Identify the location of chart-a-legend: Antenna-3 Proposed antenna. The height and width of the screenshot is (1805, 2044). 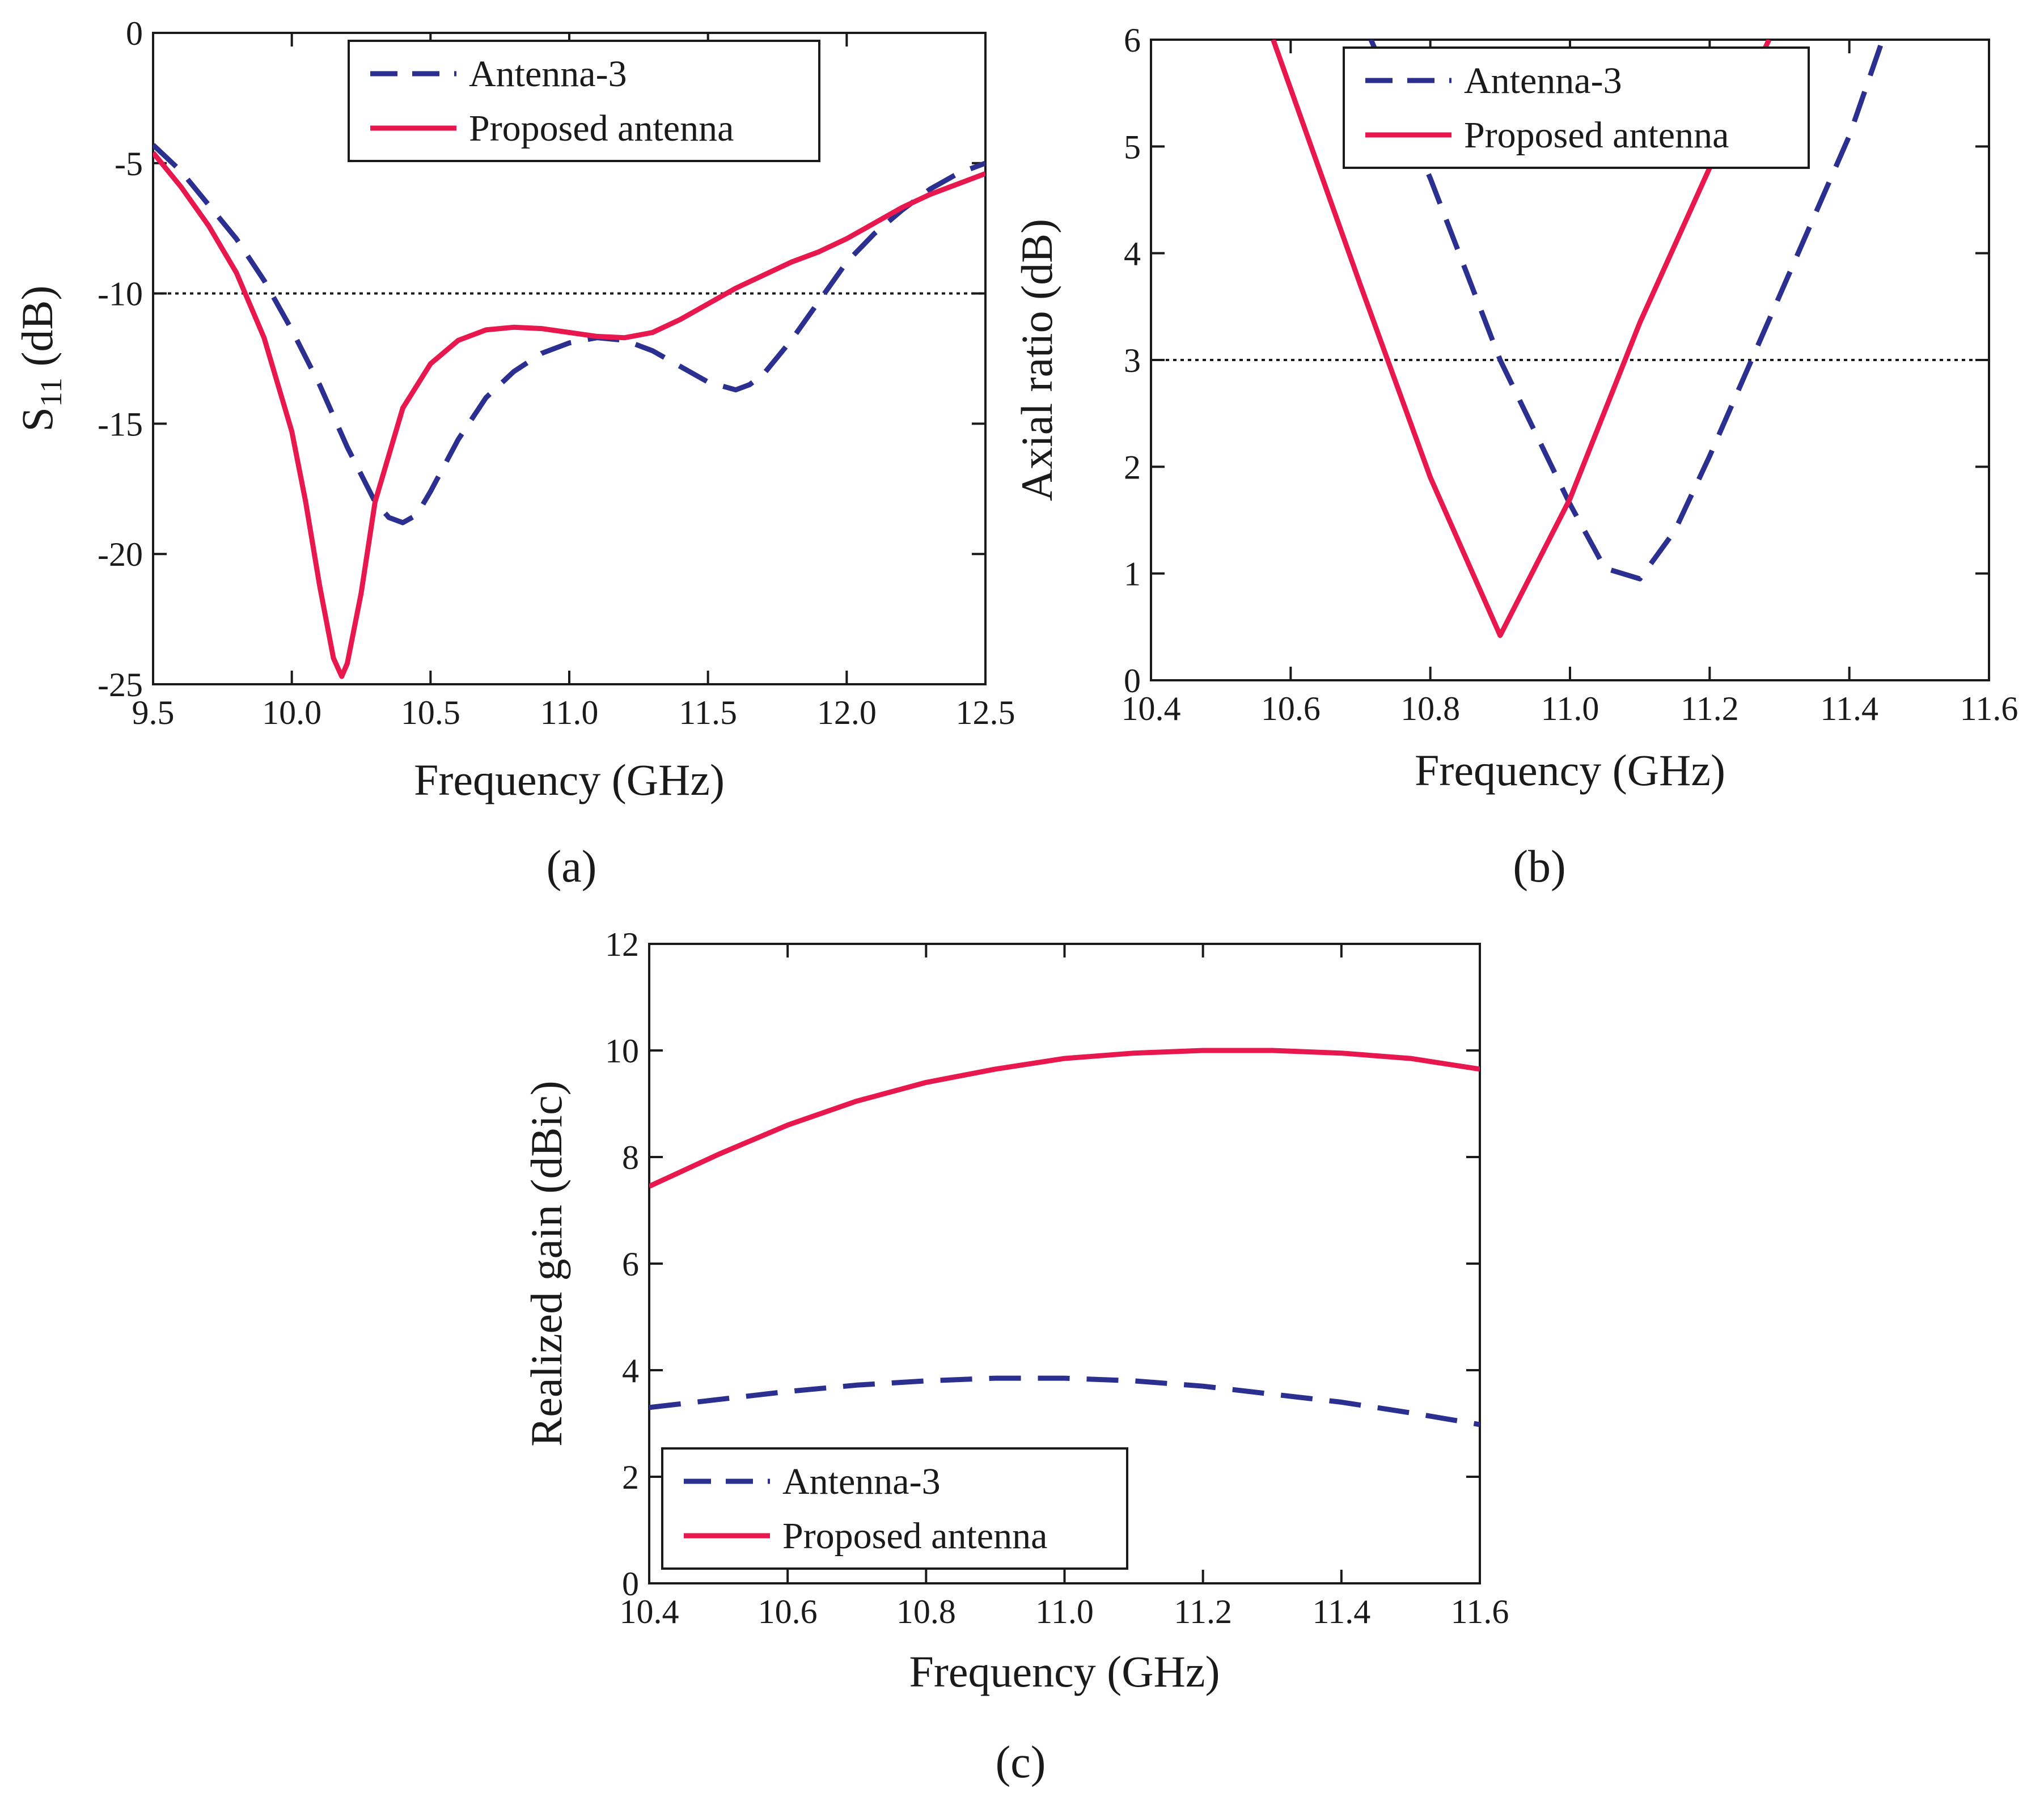
(584, 101).